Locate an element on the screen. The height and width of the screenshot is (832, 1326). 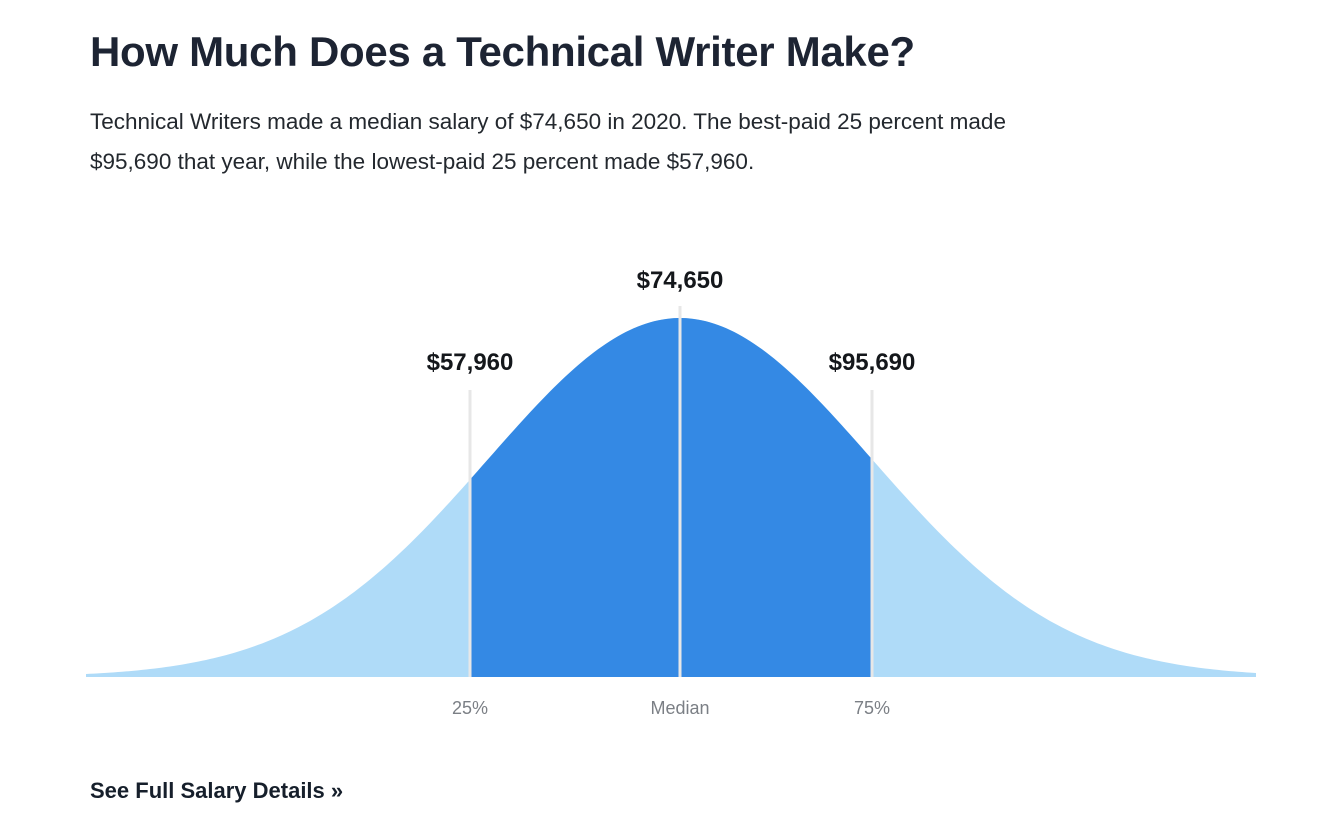
p75-value-label: $95,690 is located at coordinates (872, 362).